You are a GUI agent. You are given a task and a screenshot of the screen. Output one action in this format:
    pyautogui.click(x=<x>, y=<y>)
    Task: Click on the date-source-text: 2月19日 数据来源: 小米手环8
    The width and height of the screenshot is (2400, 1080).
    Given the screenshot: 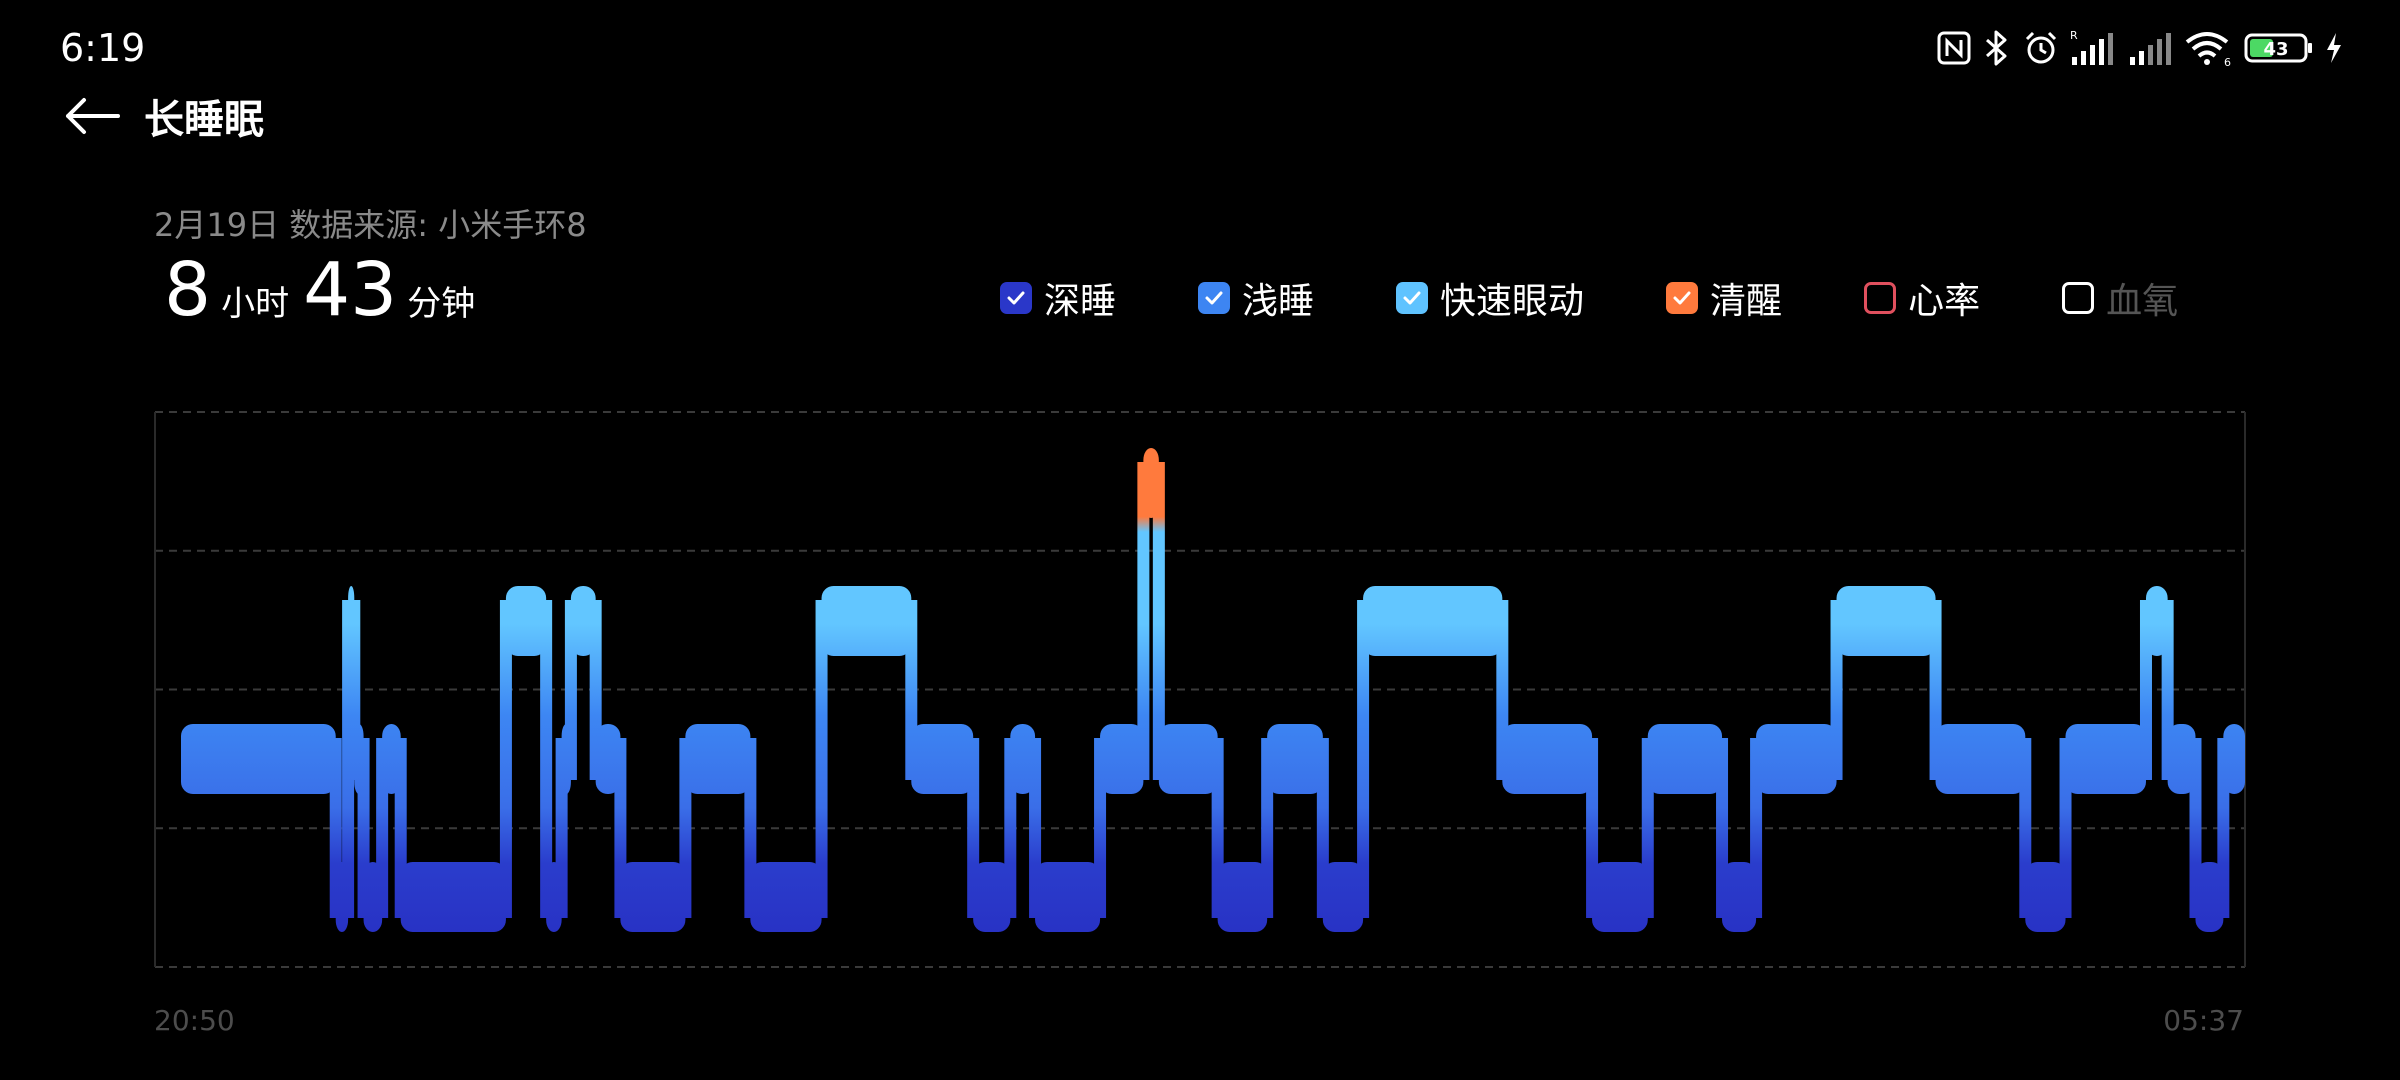 What is the action you would take?
    pyautogui.click(x=370, y=225)
    